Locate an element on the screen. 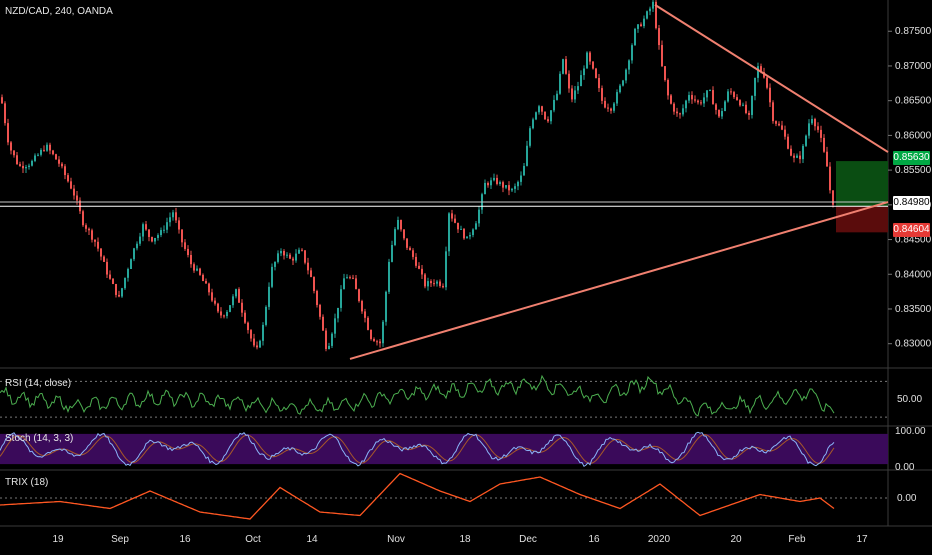 Image resolution: width=932 pixels, height=555 pixels. trix-tick-label: 0.00 is located at coordinates (907, 498).